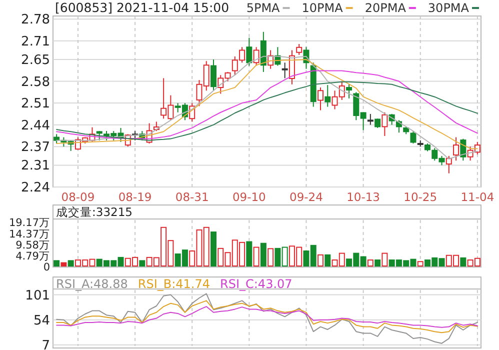 The width and height of the screenshot is (499, 350). Describe the element at coordinates (385, 8) in the screenshot. I see `legend-label: 20PMA` at that location.